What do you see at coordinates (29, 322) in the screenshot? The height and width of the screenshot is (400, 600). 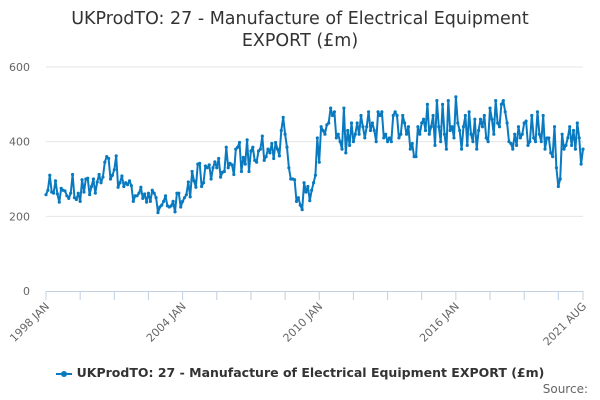 I see `x-tick-label: 1998 JAN` at bounding box center [29, 322].